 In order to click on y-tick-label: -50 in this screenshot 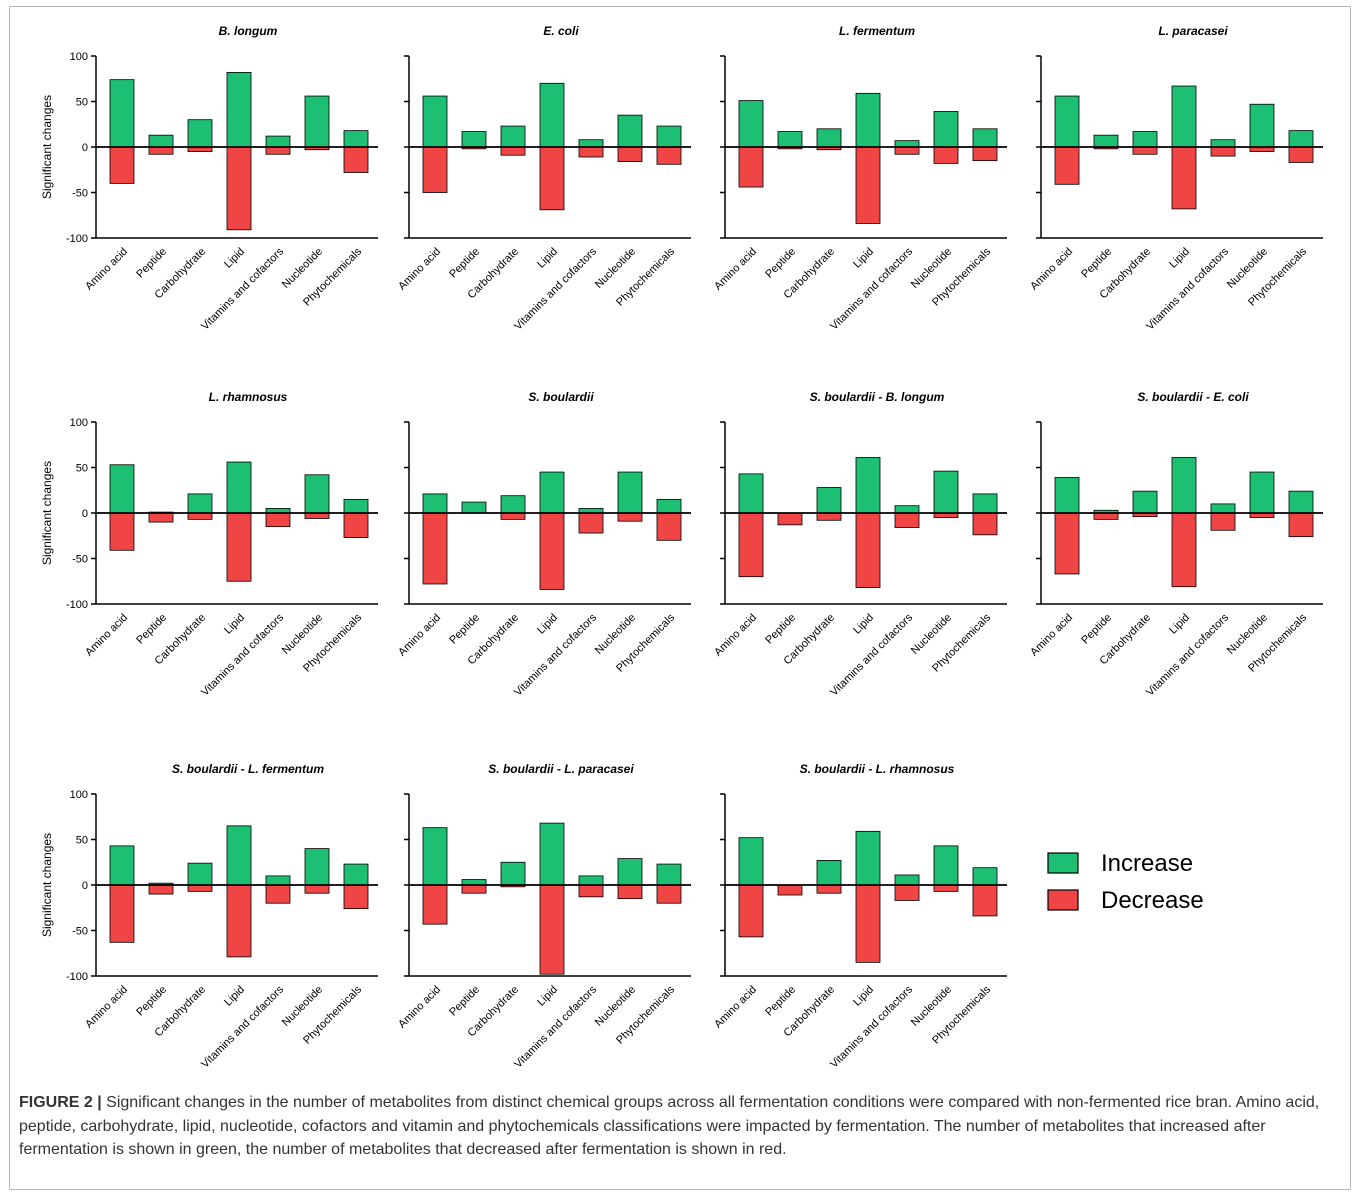, I will do `click(80, 932)`.